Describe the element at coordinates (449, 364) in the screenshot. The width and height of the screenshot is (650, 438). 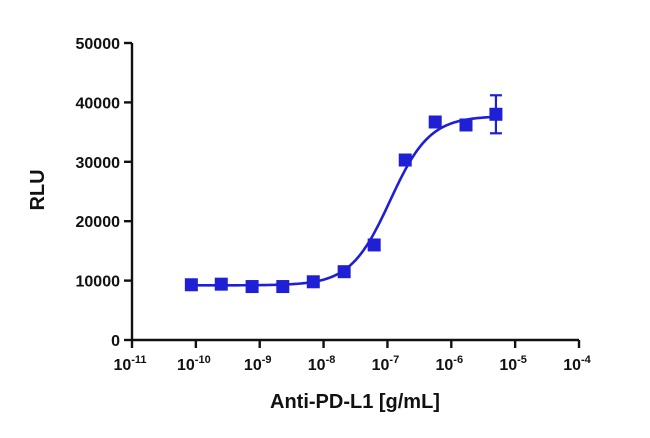
I see `x-tick-label: 10⁻⁶` at that location.